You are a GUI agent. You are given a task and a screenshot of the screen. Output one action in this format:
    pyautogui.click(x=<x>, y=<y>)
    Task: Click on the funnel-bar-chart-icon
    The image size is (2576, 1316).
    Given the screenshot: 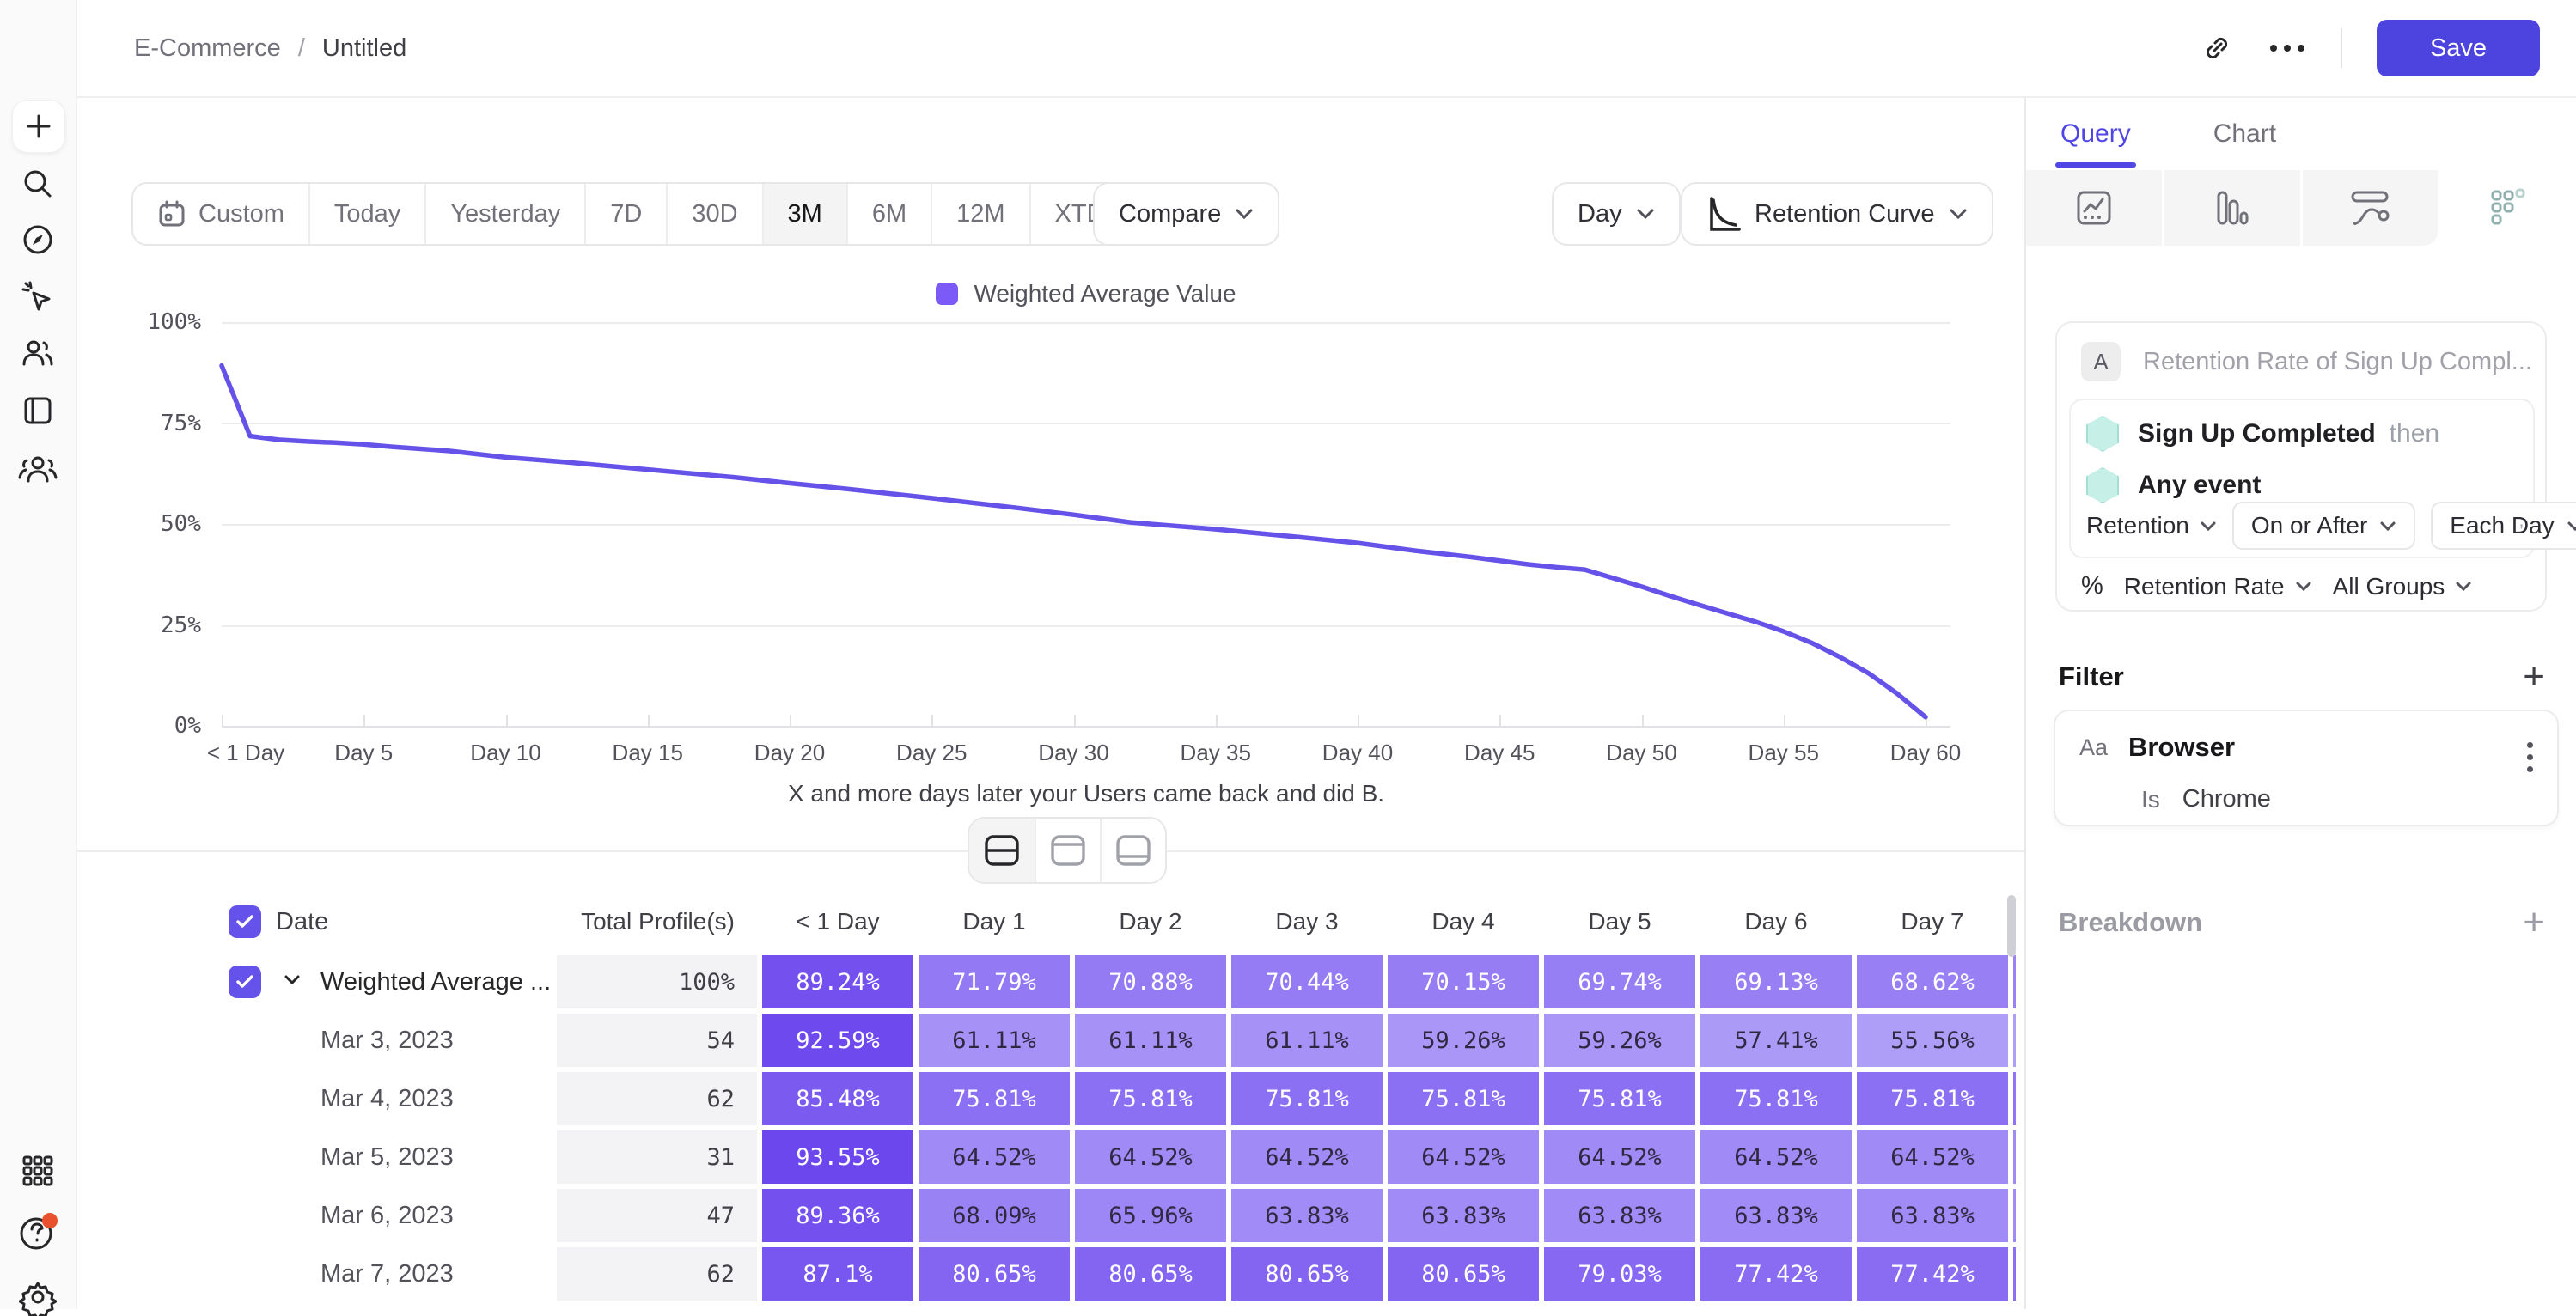 What is the action you would take?
    pyautogui.click(x=2232, y=208)
    